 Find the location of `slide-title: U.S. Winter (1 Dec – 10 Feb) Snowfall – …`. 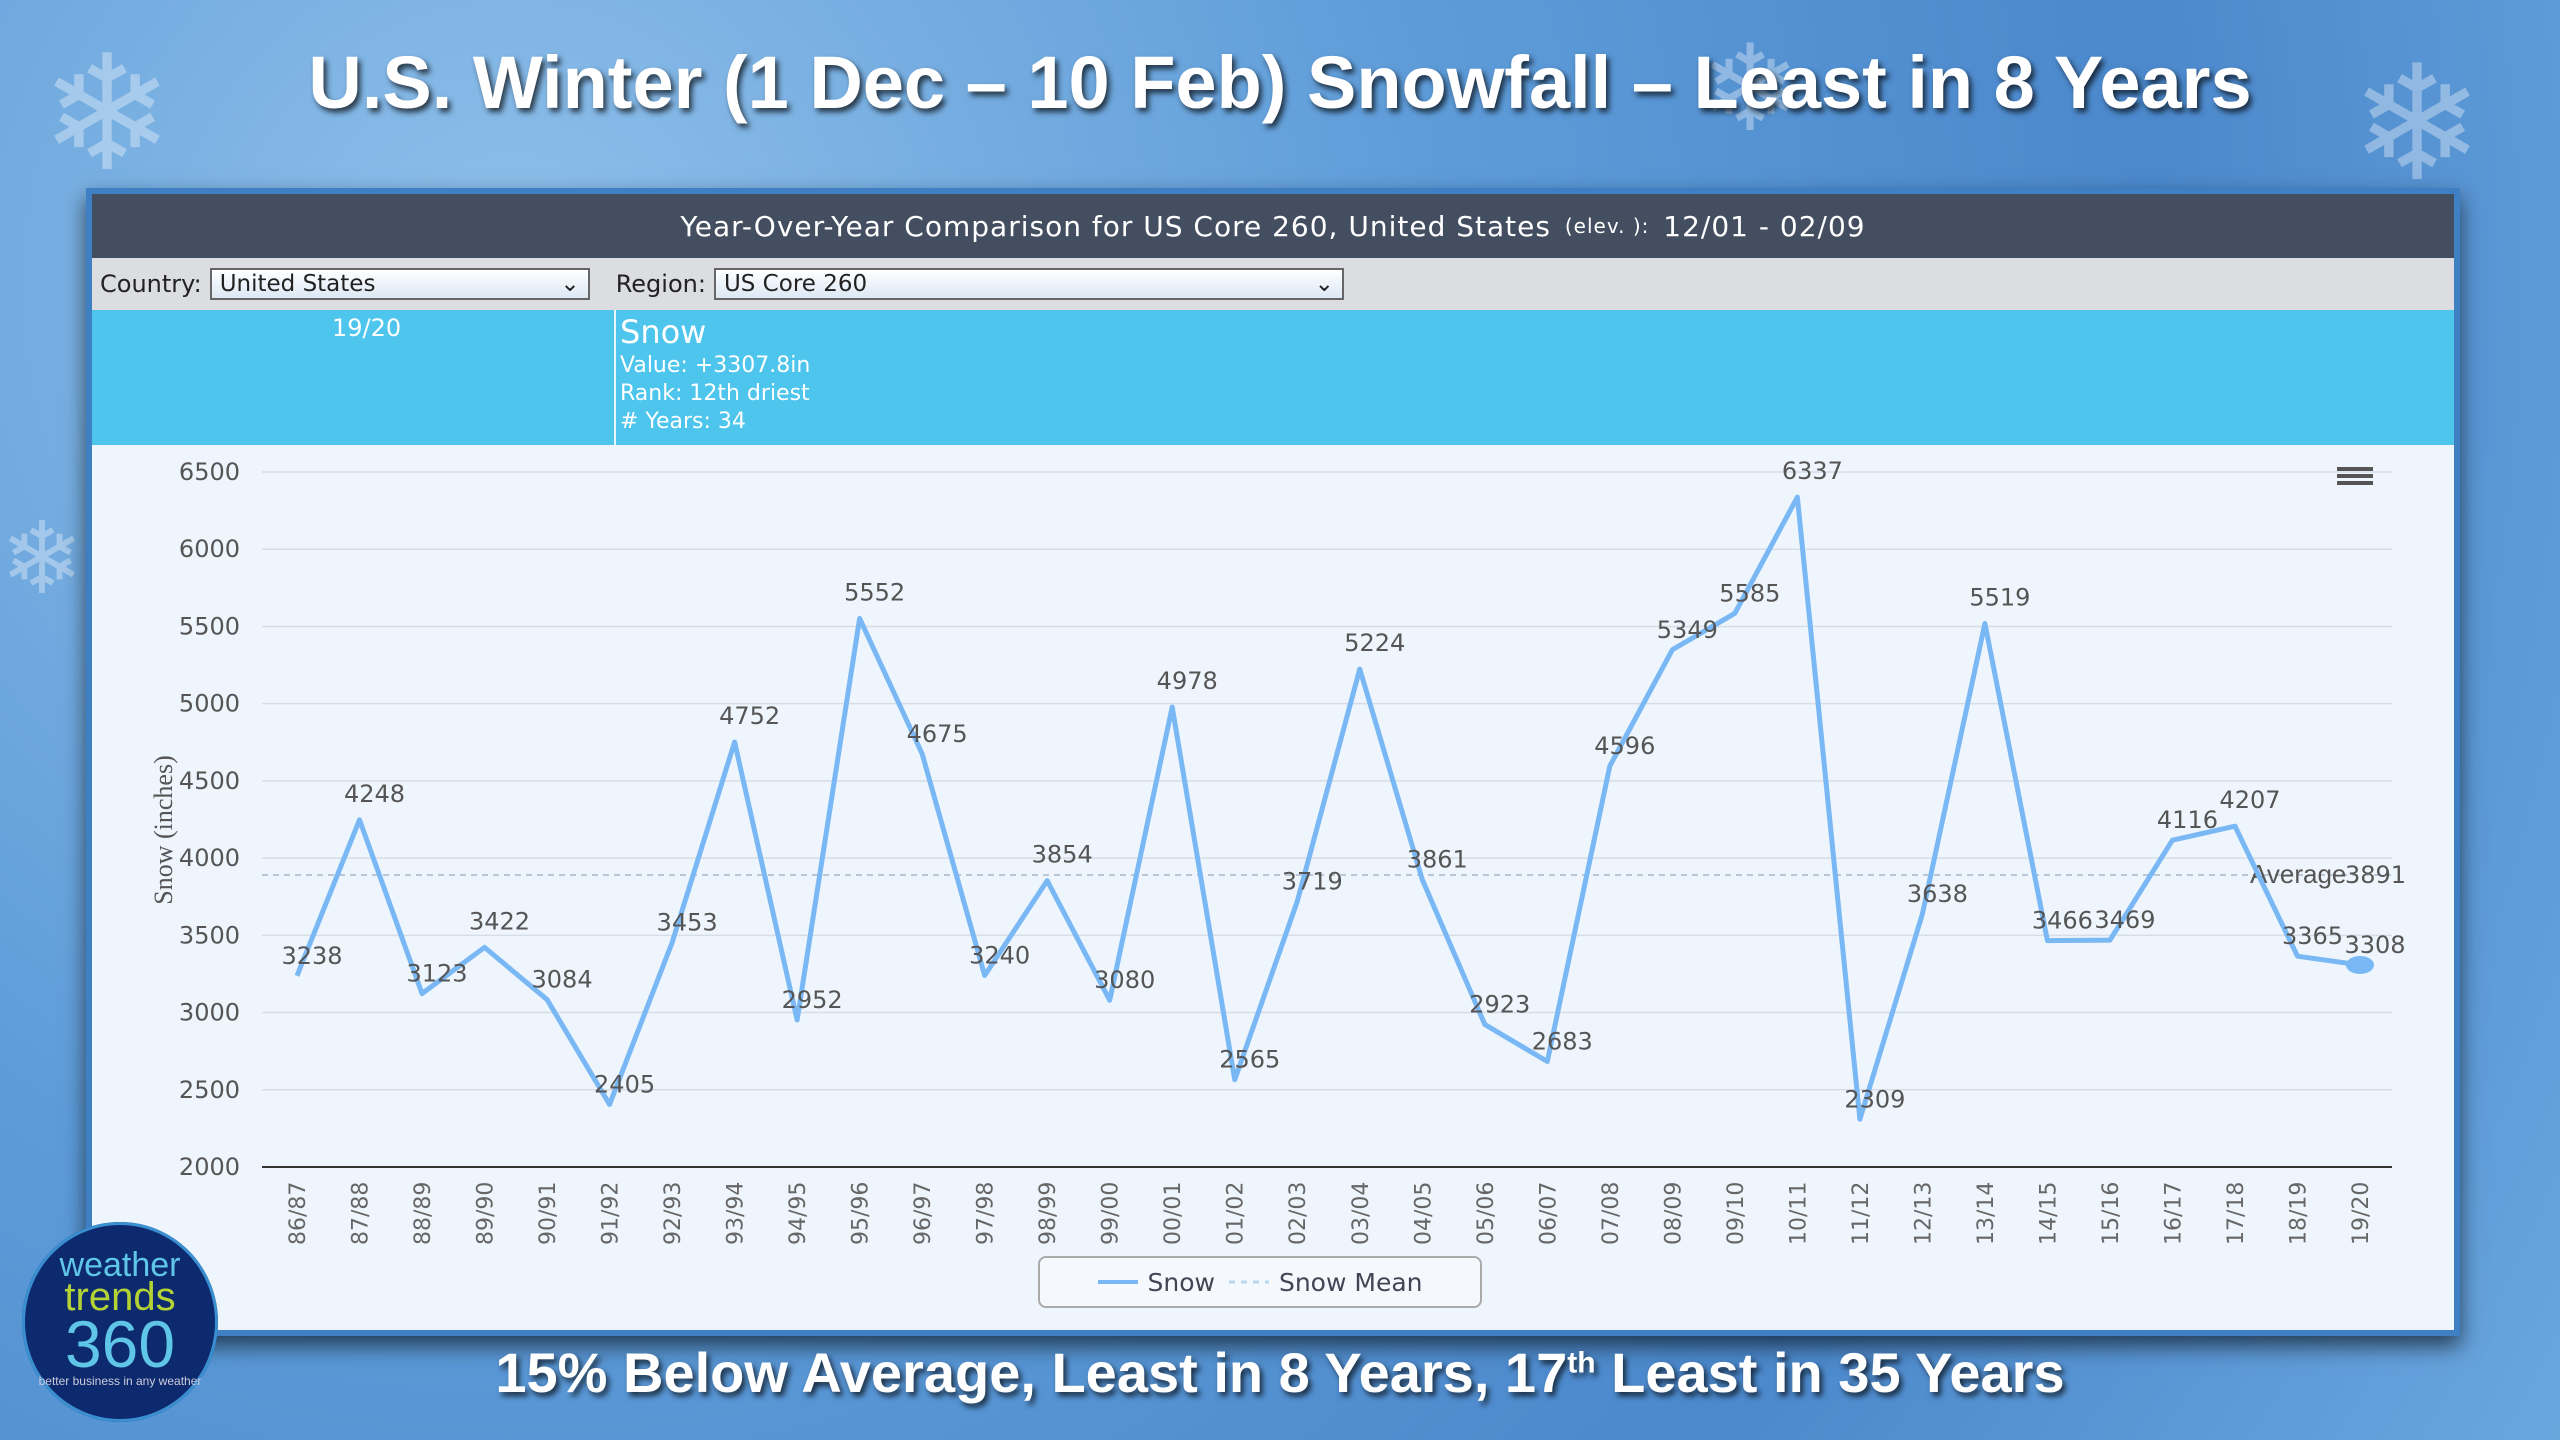

slide-title: U.S. Winter (1 Dec – 10 Feb) Snowfall – … is located at coordinates (1280, 82).